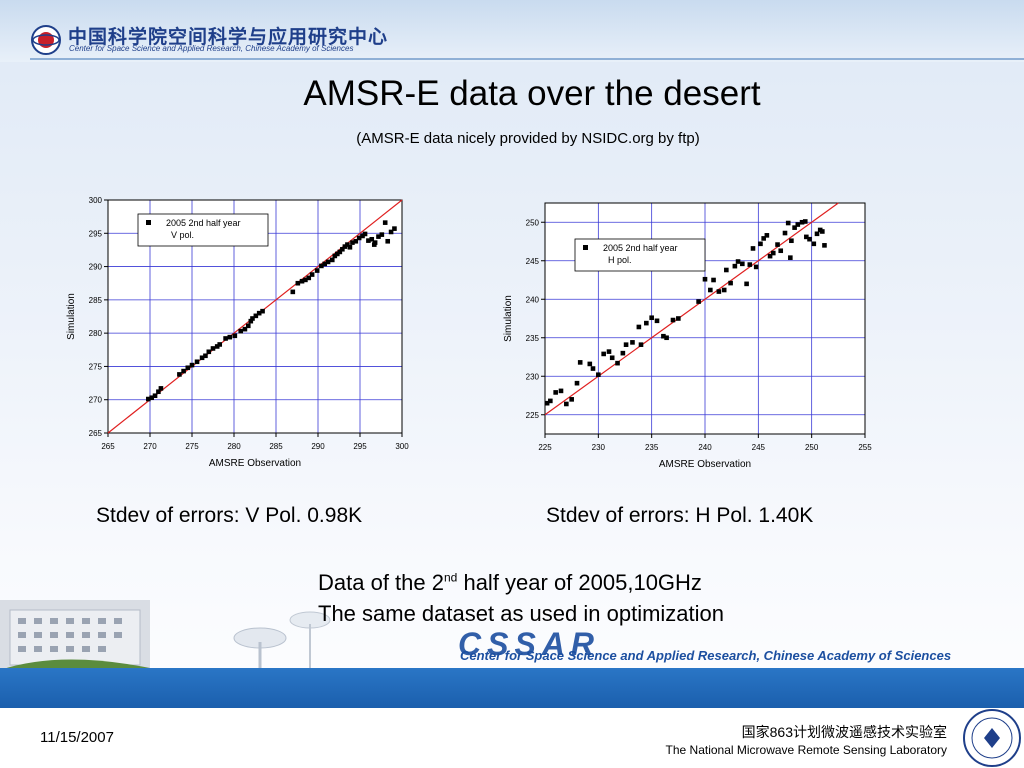 Image resolution: width=1024 pixels, height=768 pixels. What do you see at coordinates (276, 446) in the screenshot?
I see `x-tick-label: 285` at bounding box center [276, 446].